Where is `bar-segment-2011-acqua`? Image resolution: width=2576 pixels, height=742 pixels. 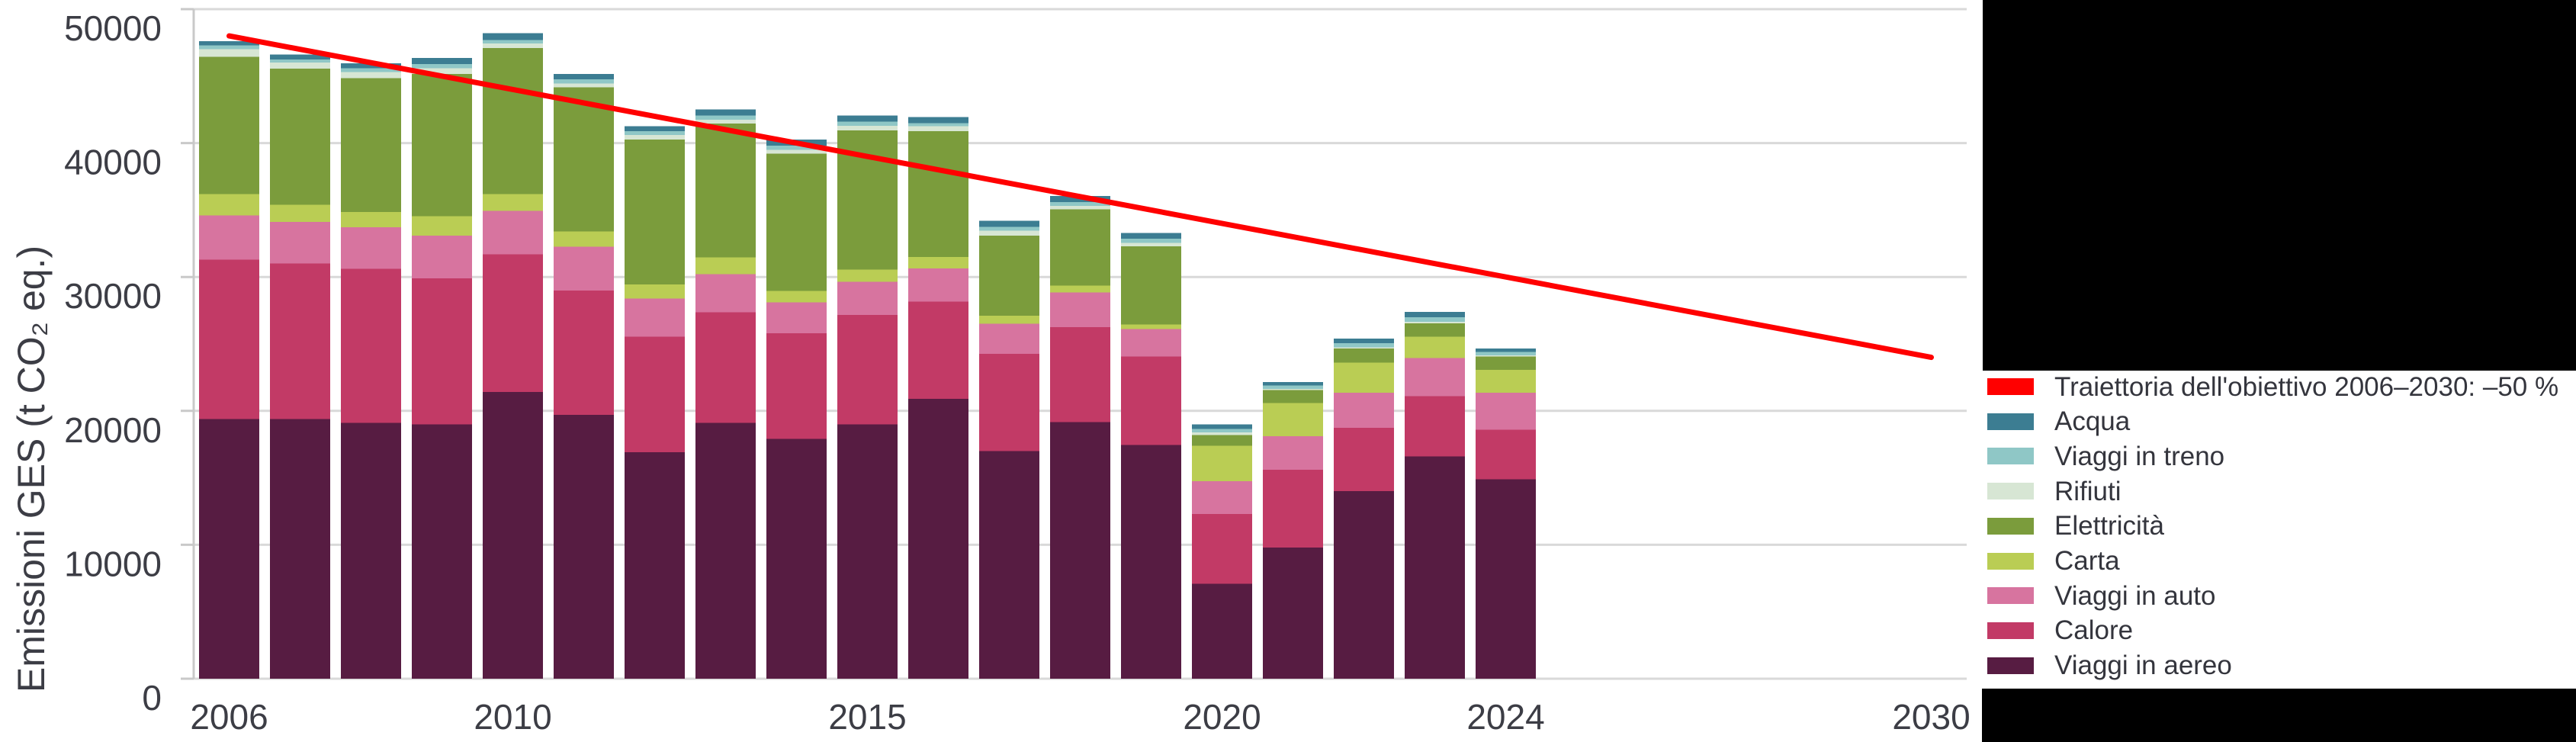
bar-segment-2011-acqua is located at coordinates (584, 77).